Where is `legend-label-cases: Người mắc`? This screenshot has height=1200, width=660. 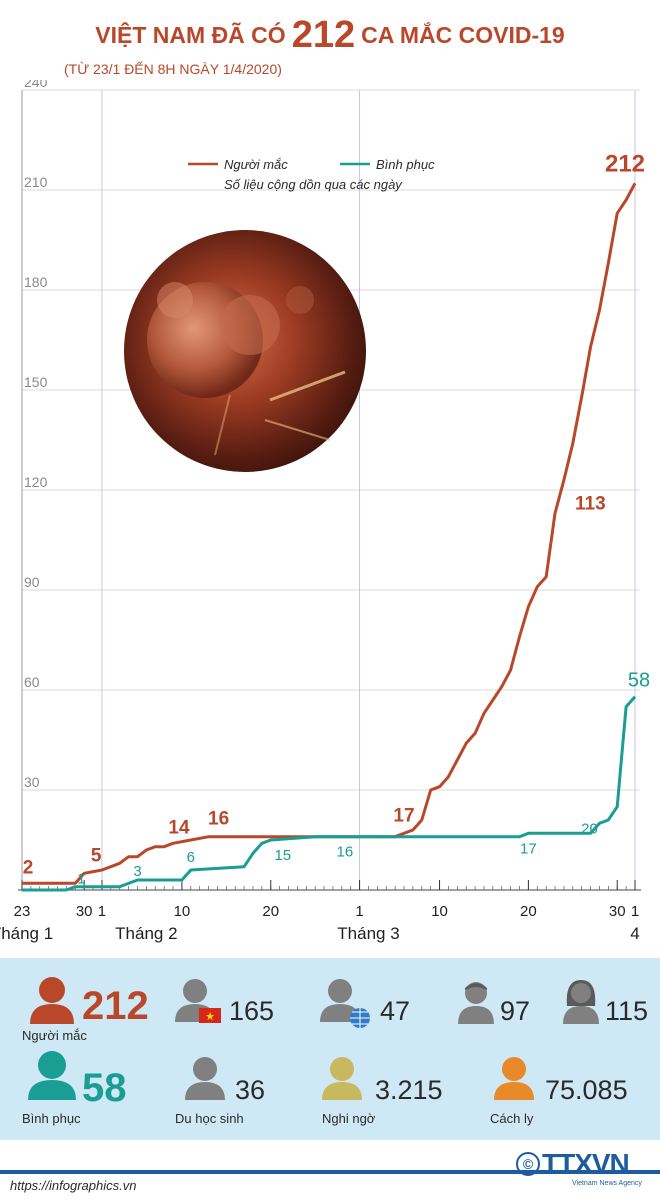
legend-label-cases: Người mắc is located at coordinates (256, 164).